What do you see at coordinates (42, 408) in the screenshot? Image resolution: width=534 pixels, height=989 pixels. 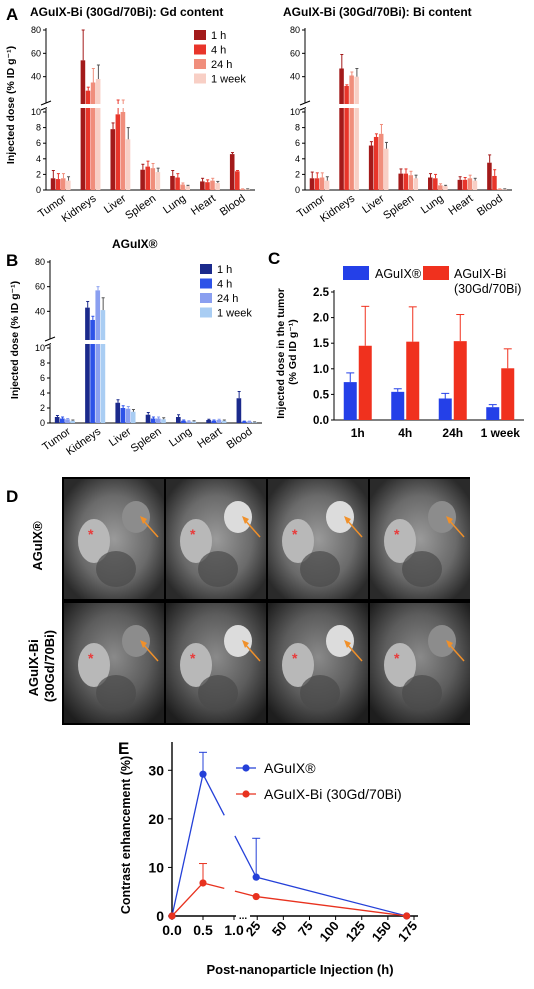 I see `chart-b-ytick-label: 2` at bounding box center [42, 408].